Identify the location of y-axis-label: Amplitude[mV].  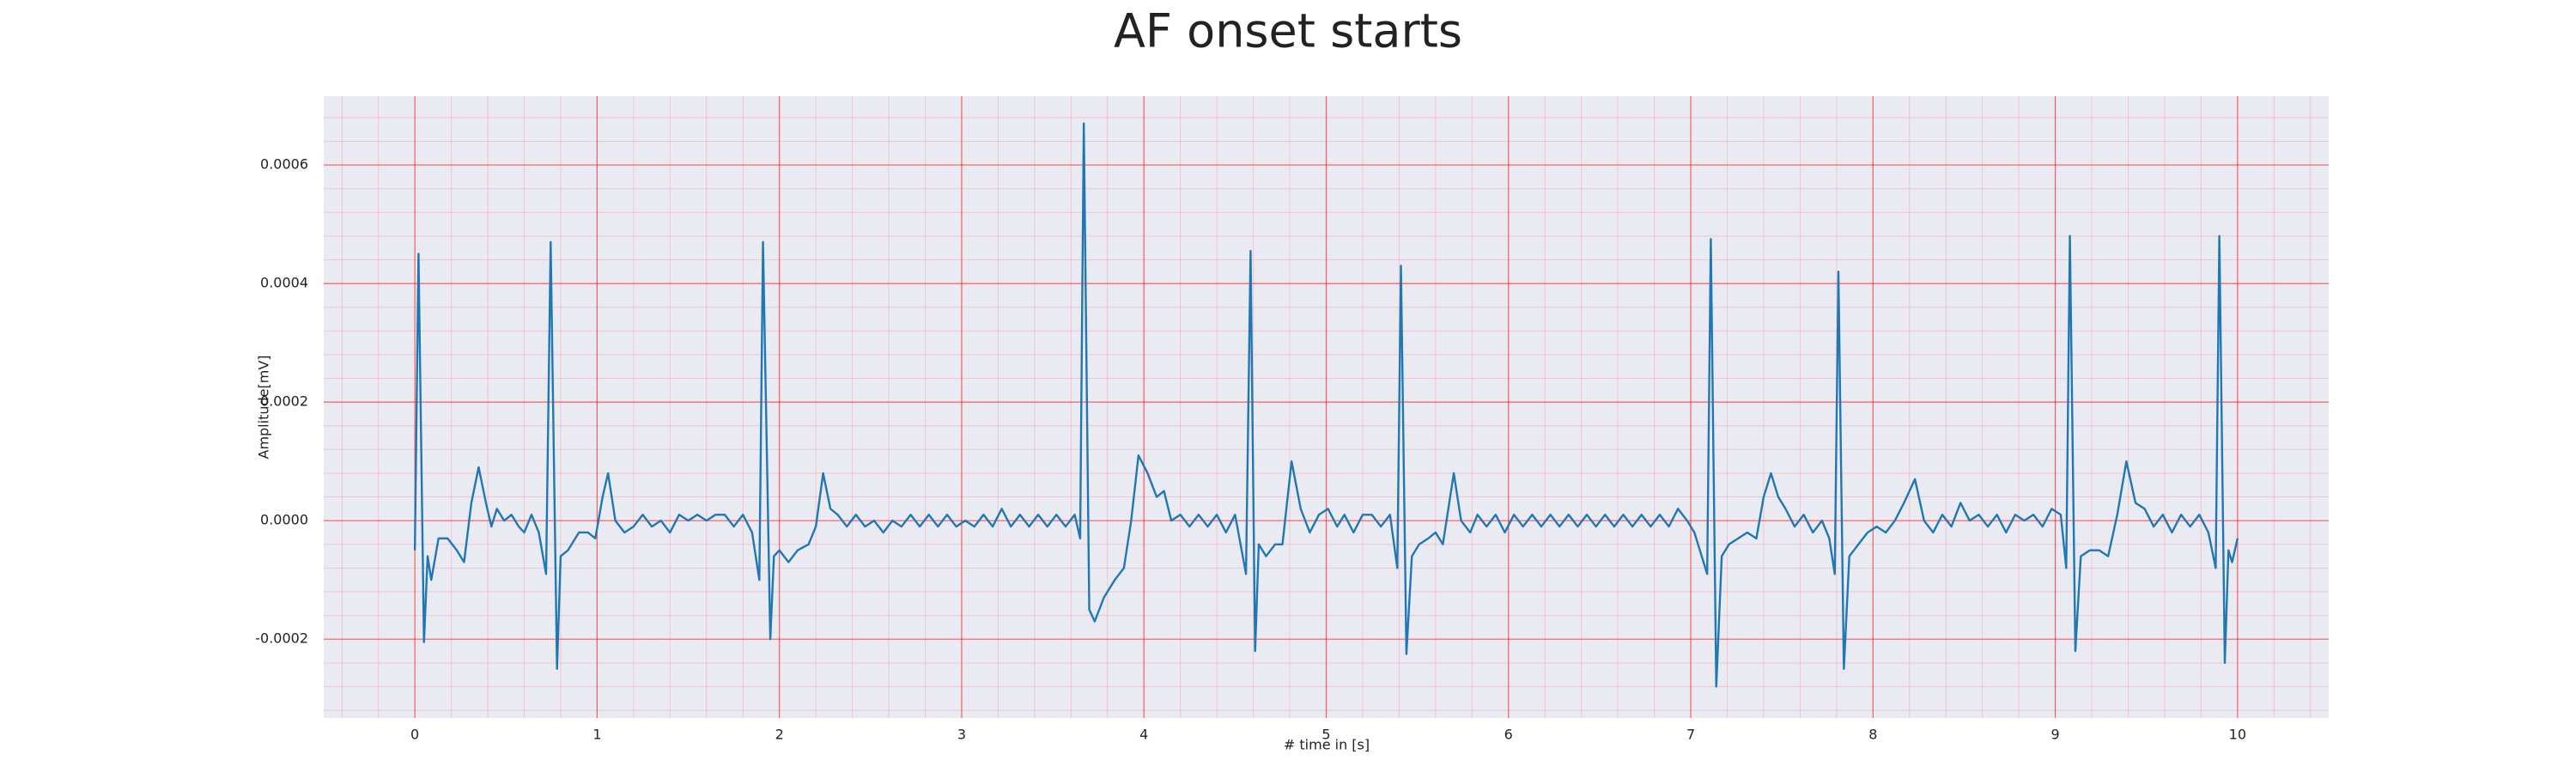
(264, 407).